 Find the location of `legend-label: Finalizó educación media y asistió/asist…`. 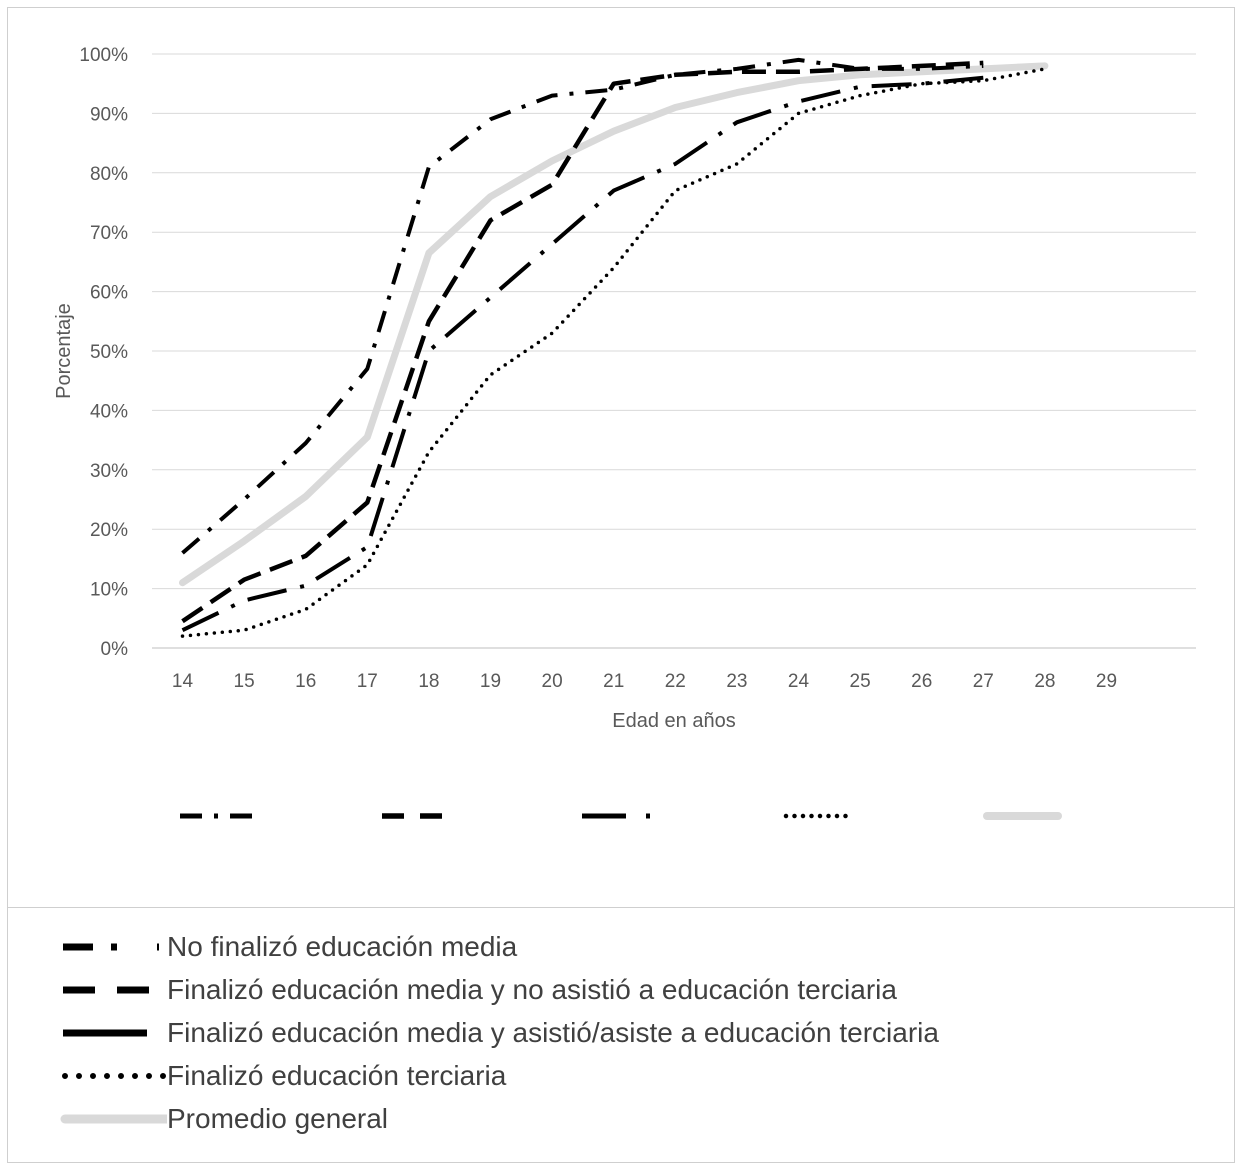

legend-label: Finalizó educación media y asistió/asist… is located at coordinates (553, 1032).